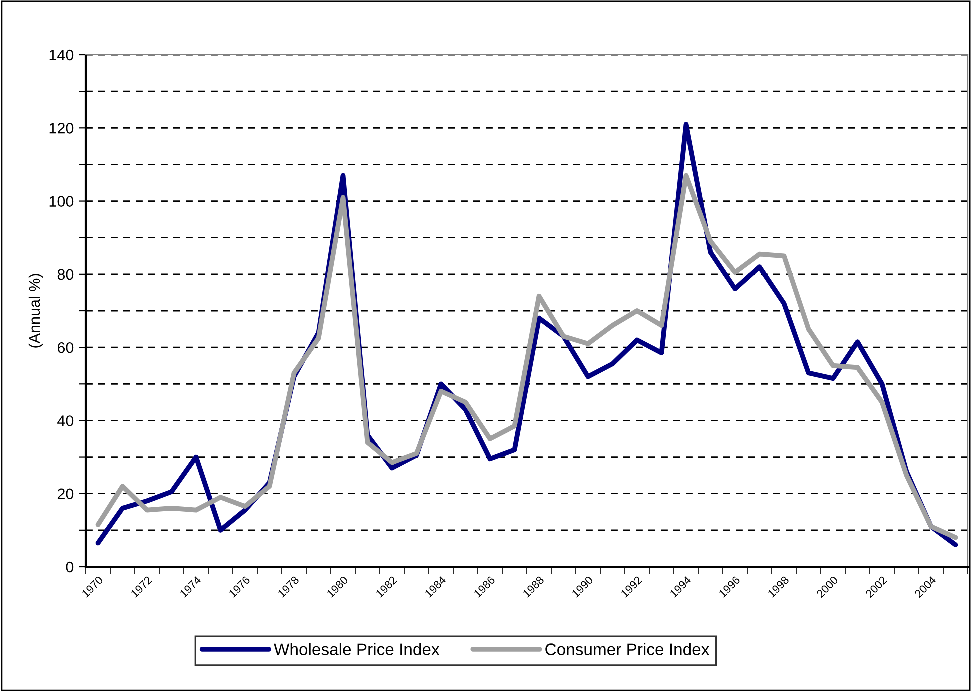 The width and height of the screenshot is (972, 692). Describe the element at coordinates (66, 421) in the screenshot. I see `y-tick-label: 40` at that location.